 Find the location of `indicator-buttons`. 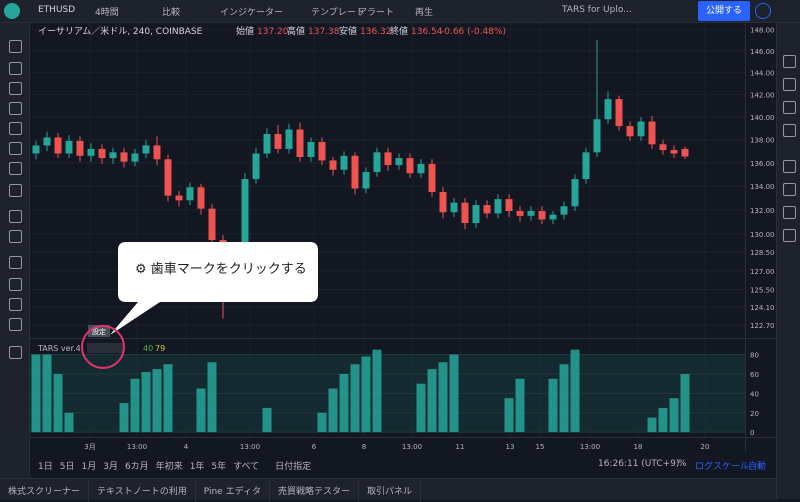

indicator-buttons is located at coordinates (105, 348).